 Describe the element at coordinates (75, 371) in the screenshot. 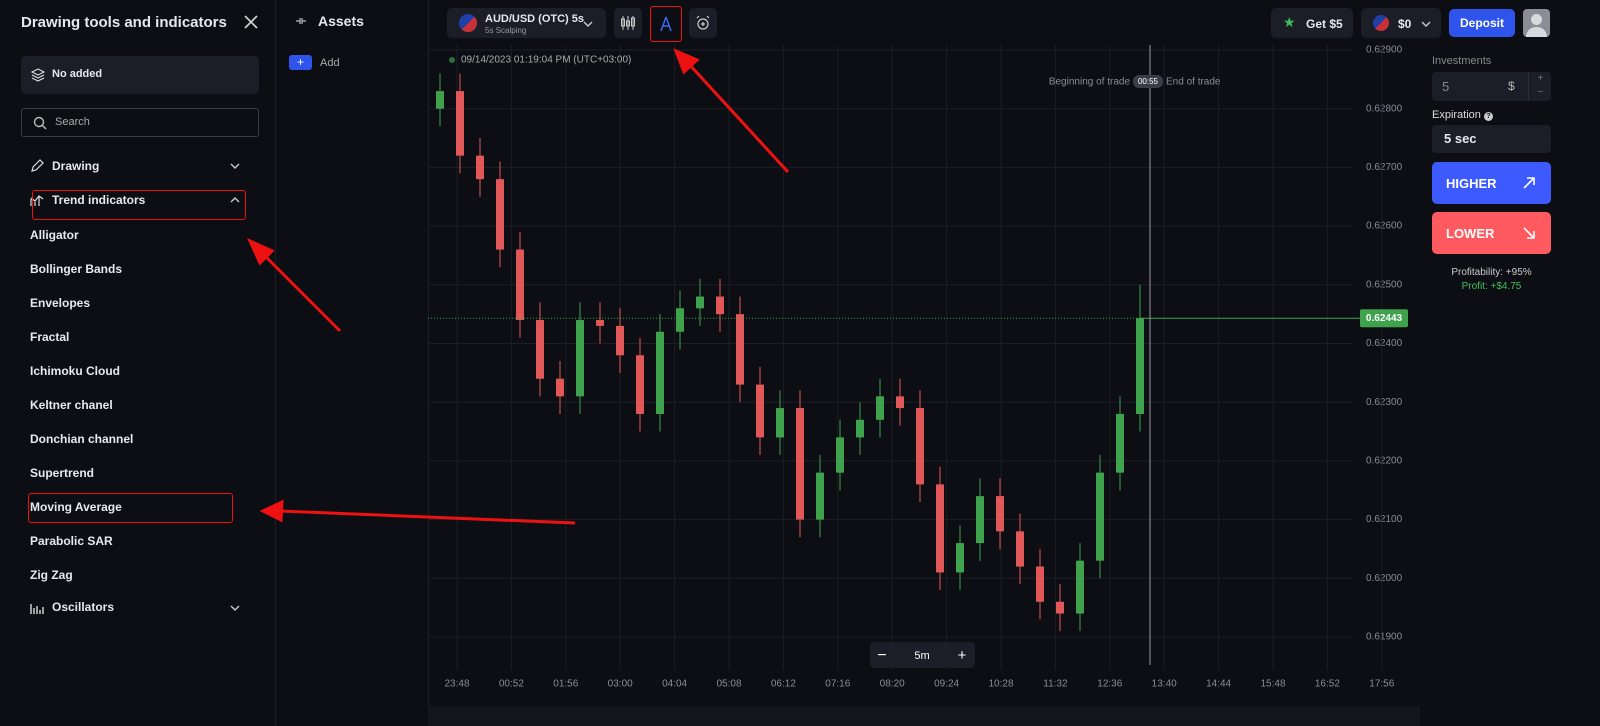

I see `indicator-item: Ichimoku Cloud` at that location.